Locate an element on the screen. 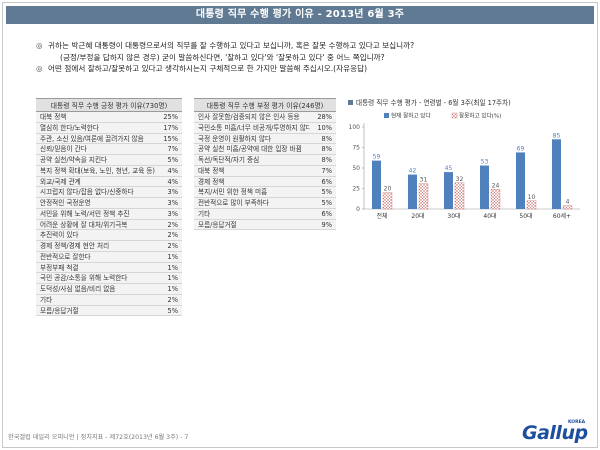 This screenshot has height=450, width=600. row-label: 전반적으로 많이 부족하다 is located at coordinates (233, 203).